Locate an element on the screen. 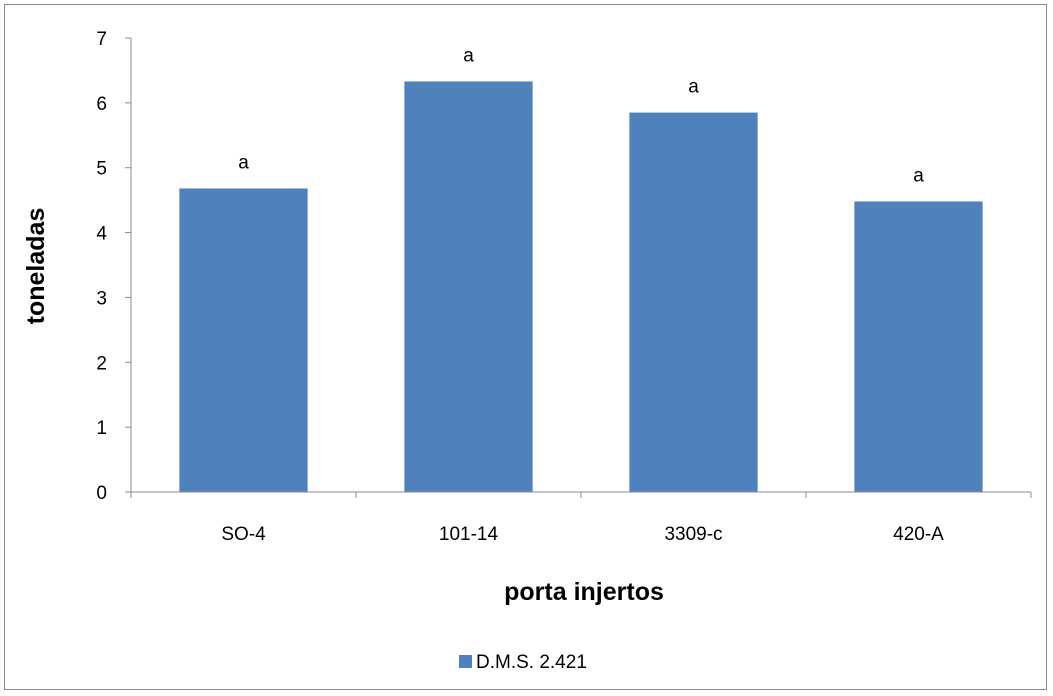 This screenshot has height=696, width=1053. y-axis-ticks: 0 1 2 3 4 5 6 7 is located at coordinates (113, 266).